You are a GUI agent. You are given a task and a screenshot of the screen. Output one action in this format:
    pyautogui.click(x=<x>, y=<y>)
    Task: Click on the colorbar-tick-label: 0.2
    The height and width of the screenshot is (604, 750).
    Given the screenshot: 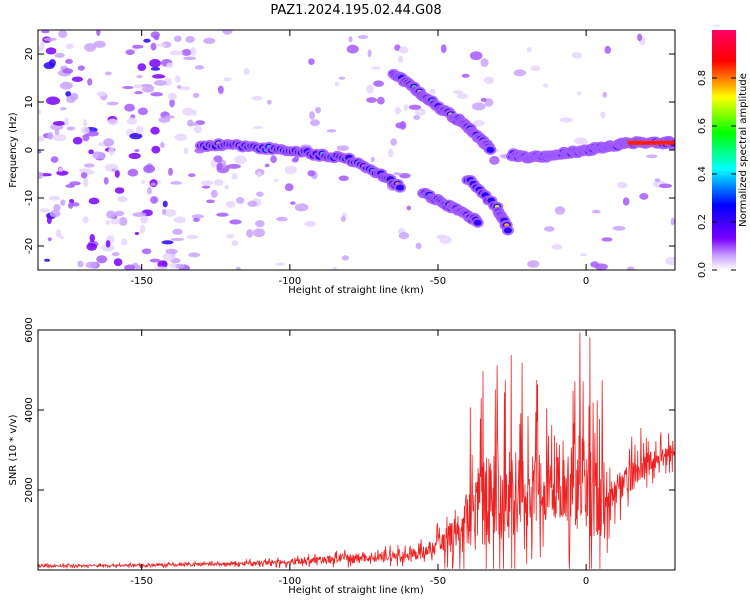 What is the action you would take?
    pyautogui.click(x=702, y=222)
    